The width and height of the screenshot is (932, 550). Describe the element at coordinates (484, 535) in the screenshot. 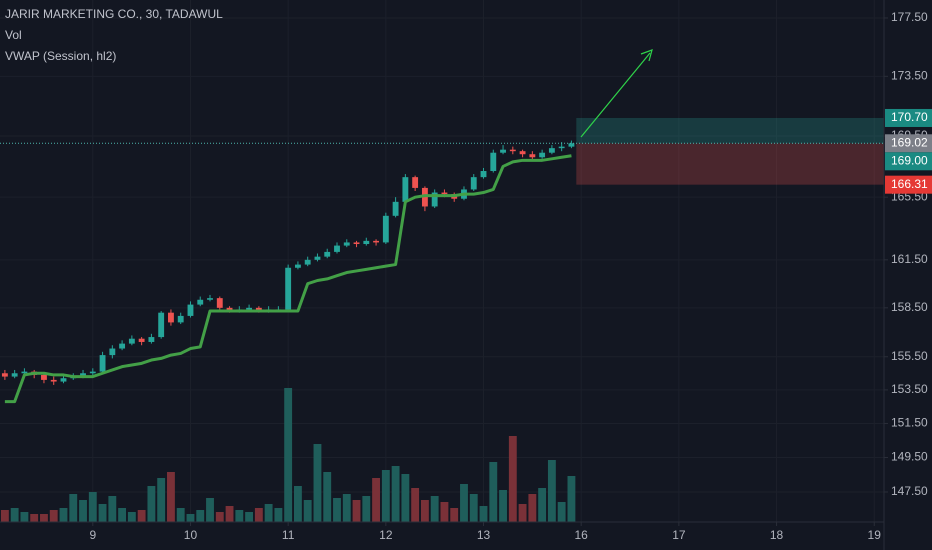

I see `x-tick-label: 13` at that location.